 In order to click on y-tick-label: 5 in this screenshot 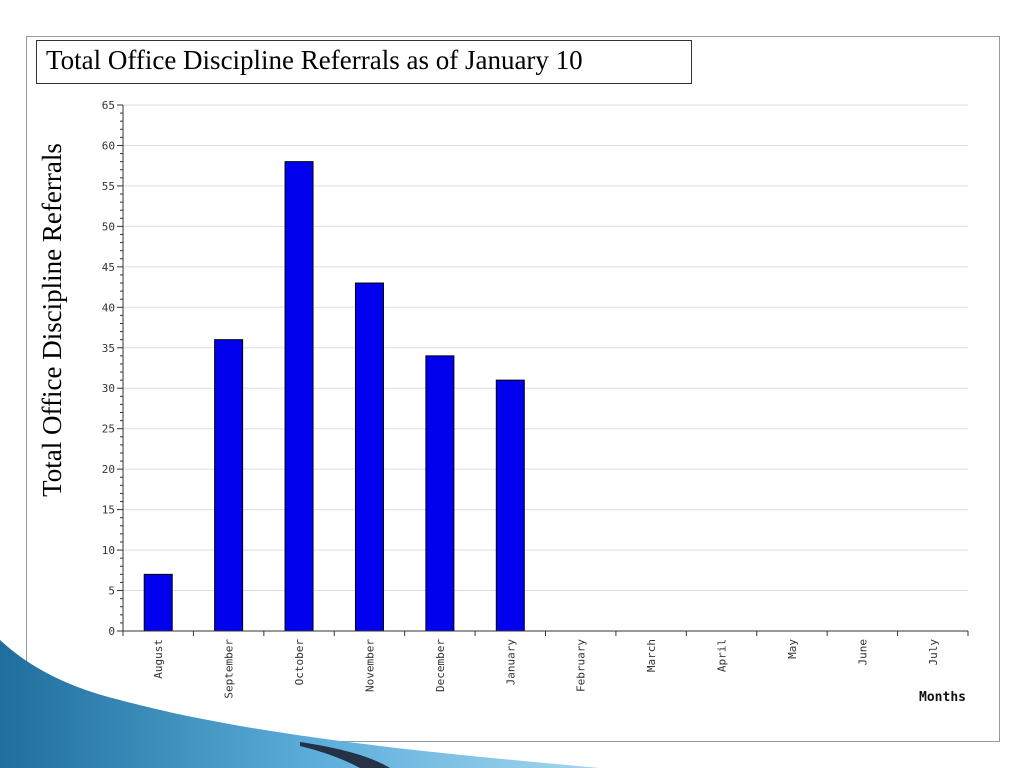, I will do `click(111, 591)`.